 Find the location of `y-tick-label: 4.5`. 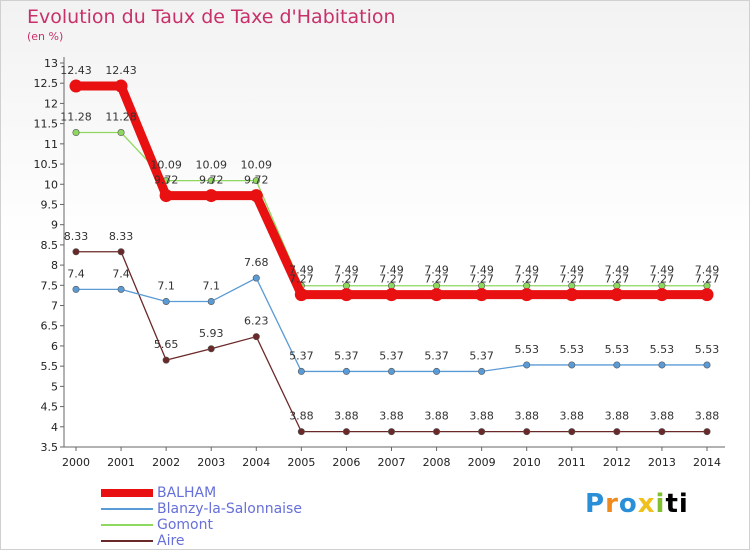

y-tick-label: 4.5 is located at coordinates (50, 407).